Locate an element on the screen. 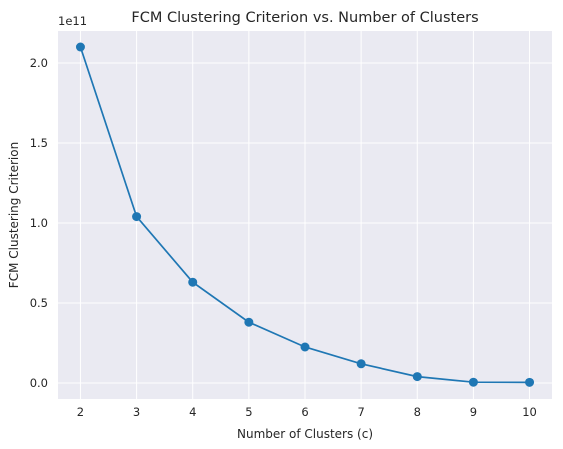 The image size is (563, 449). y-tick-label: 1.5 is located at coordinates (39, 143).